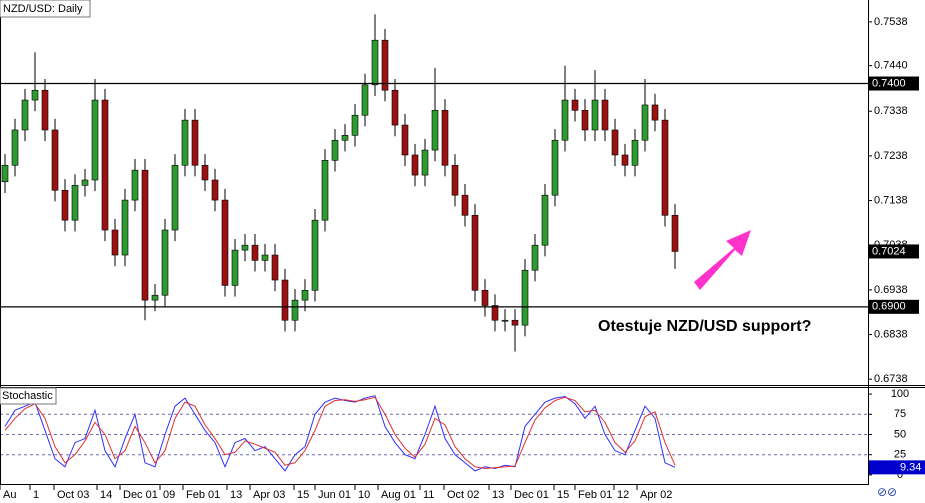  Describe the element at coordinates (889, 307) in the screenshot. I see `level-label: 0.6900` at that location.